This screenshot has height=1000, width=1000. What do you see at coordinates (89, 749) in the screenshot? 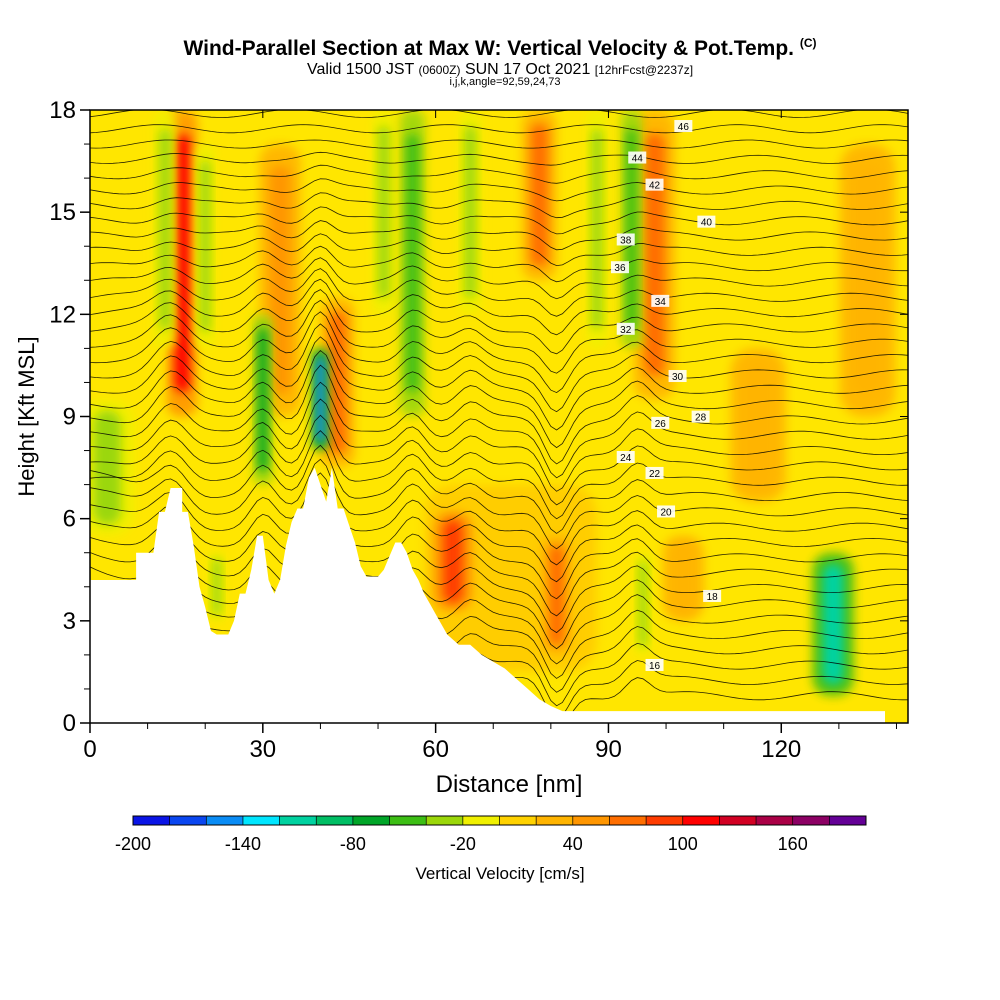
I see `x-tick-label: 0` at bounding box center [89, 749].